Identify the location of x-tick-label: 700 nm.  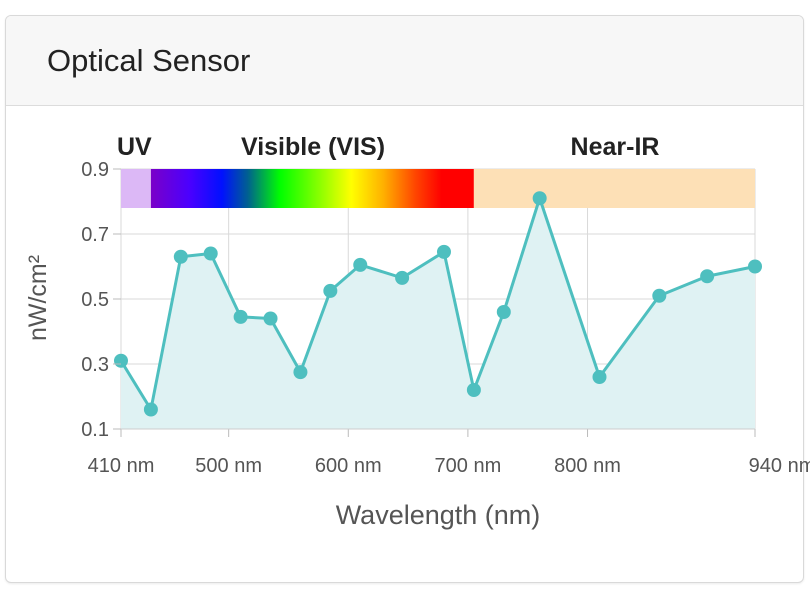
(468, 466).